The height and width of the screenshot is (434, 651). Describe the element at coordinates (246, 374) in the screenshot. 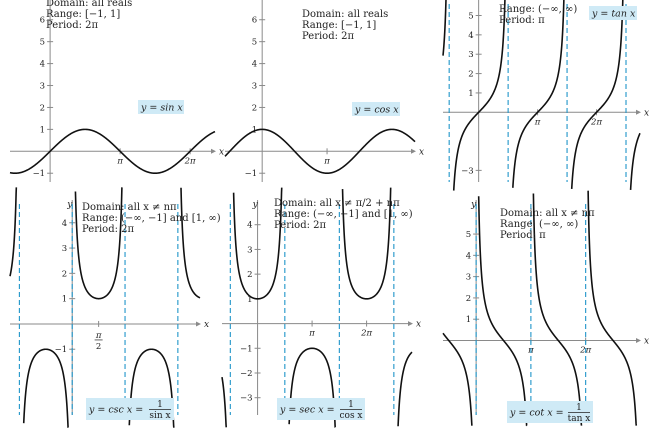

I see `y-tick-label: −2` at that location.